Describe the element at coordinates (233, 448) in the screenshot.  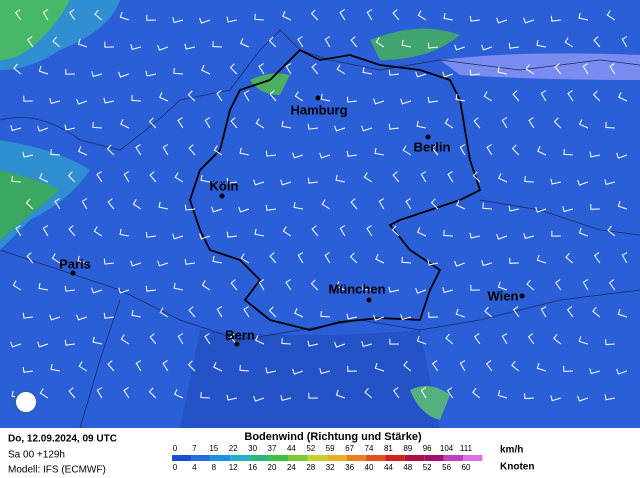
I see `kmh-label: 22` at that location.